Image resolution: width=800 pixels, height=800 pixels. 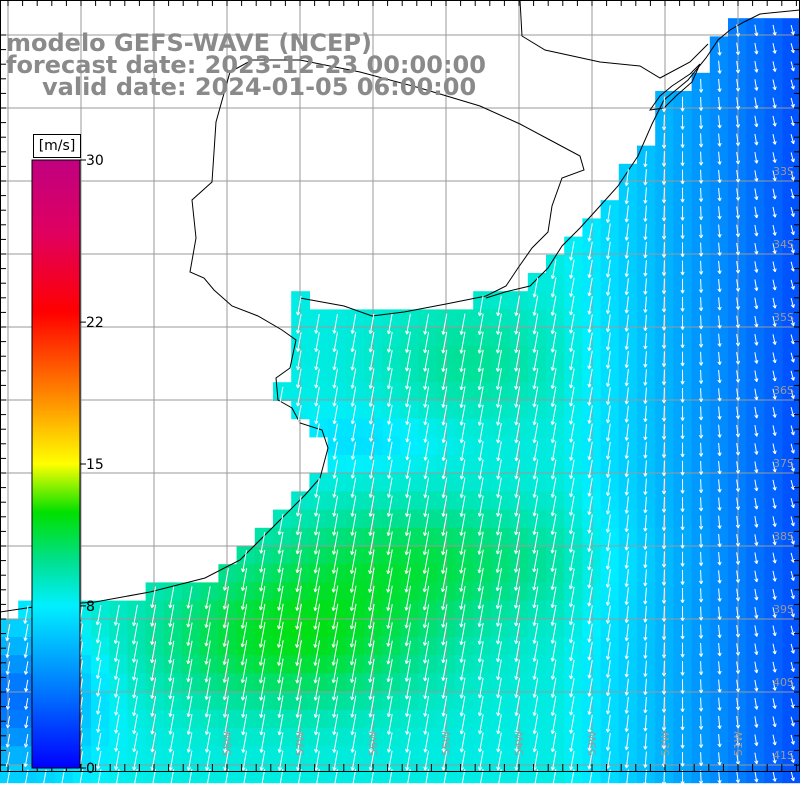 What do you see at coordinates (95, 323) in the screenshot?
I see `colorbar-tick-label: 22` at bounding box center [95, 323].